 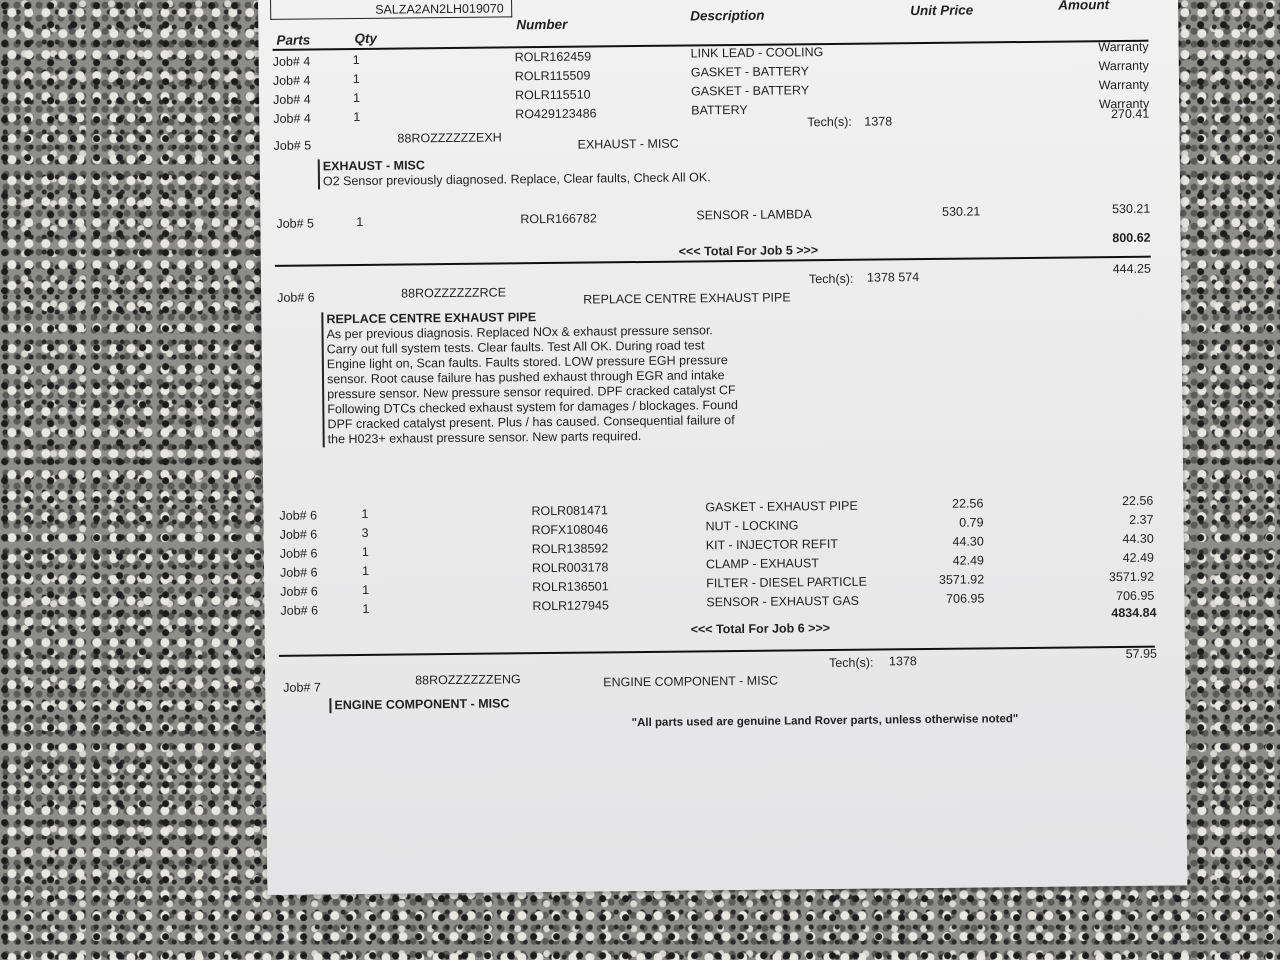 What do you see at coordinates (691, 681) in the screenshot?
I see `job-title: ENGINE COMPONENT - MISC` at bounding box center [691, 681].